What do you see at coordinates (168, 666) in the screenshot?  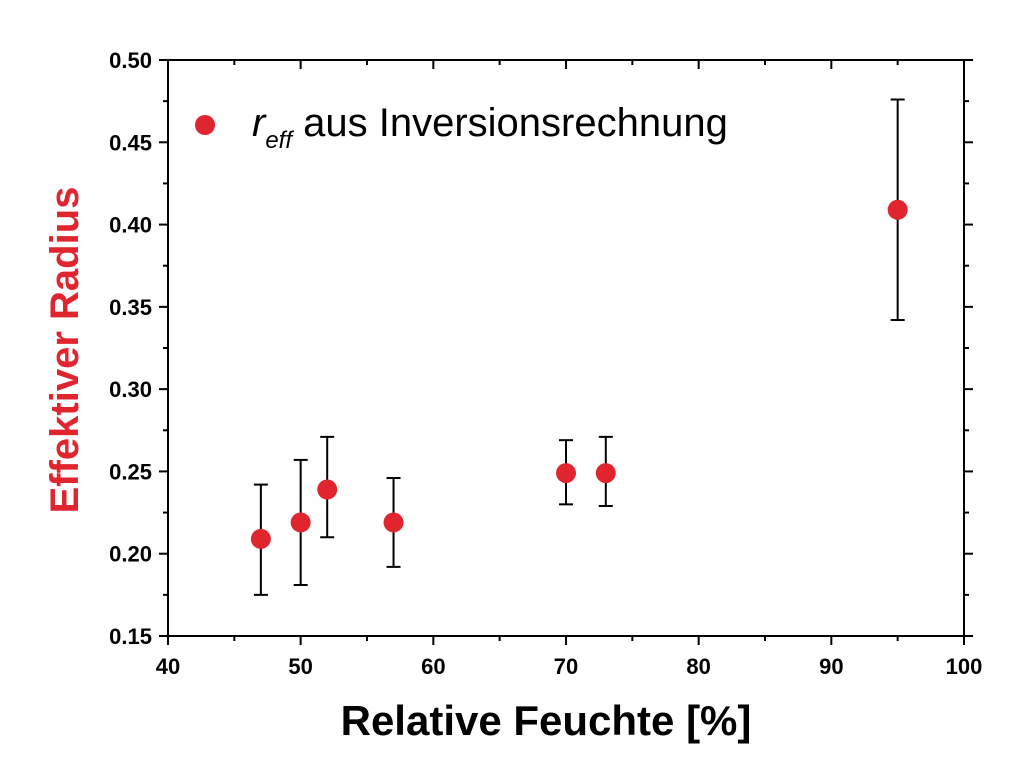 I see `x-tick-label: 40` at bounding box center [168, 666].